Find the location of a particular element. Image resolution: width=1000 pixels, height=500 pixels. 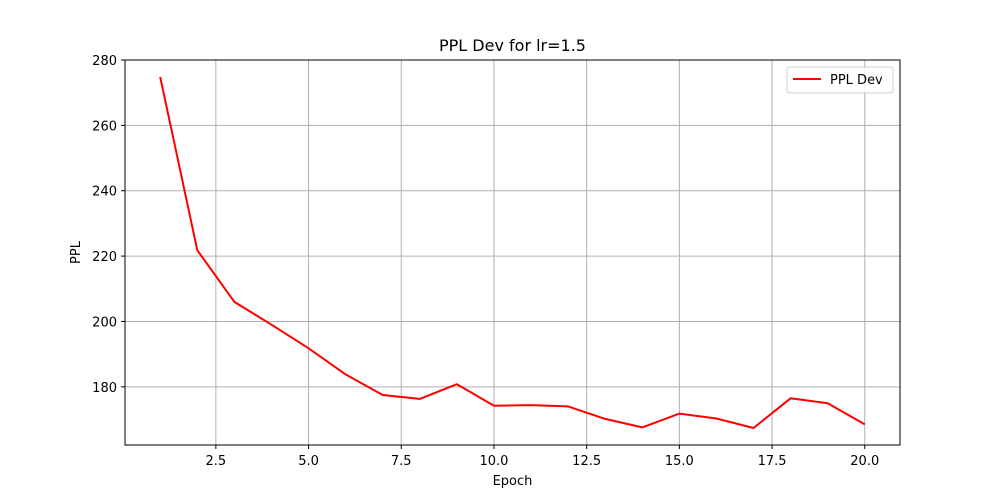

legend-box is located at coordinates (840, 80).